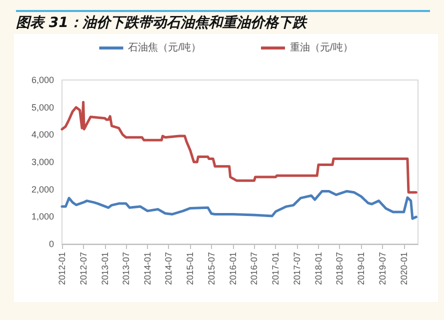 This screenshot has height=320, width=444. I want to click on y-tick-label: 3,000, so click(42, 162).